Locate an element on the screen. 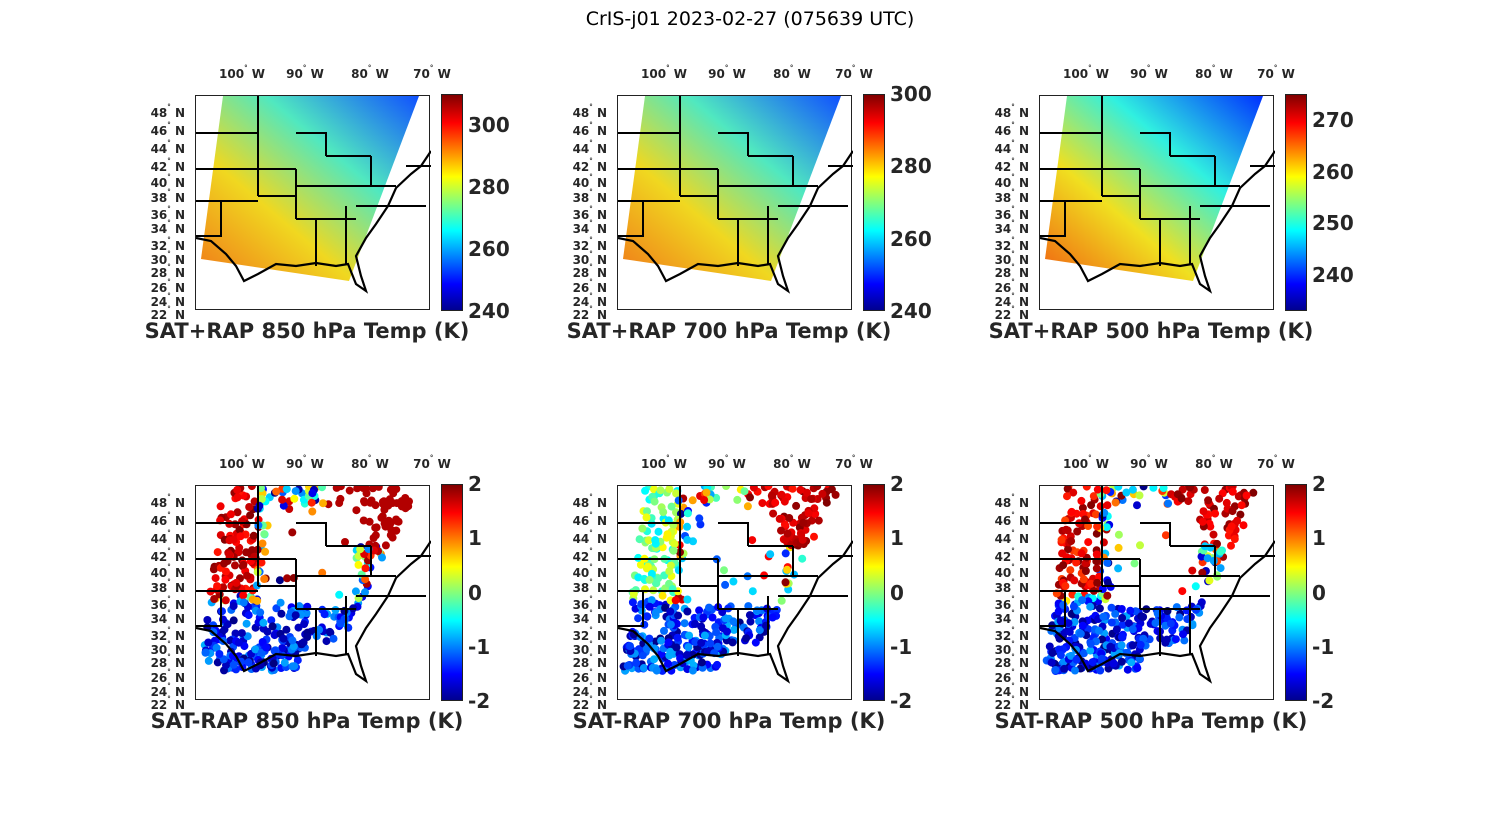 This screenshot has height=825, width=1500. longitude-tick-label: 80° W is located at coordinates (370, 72).